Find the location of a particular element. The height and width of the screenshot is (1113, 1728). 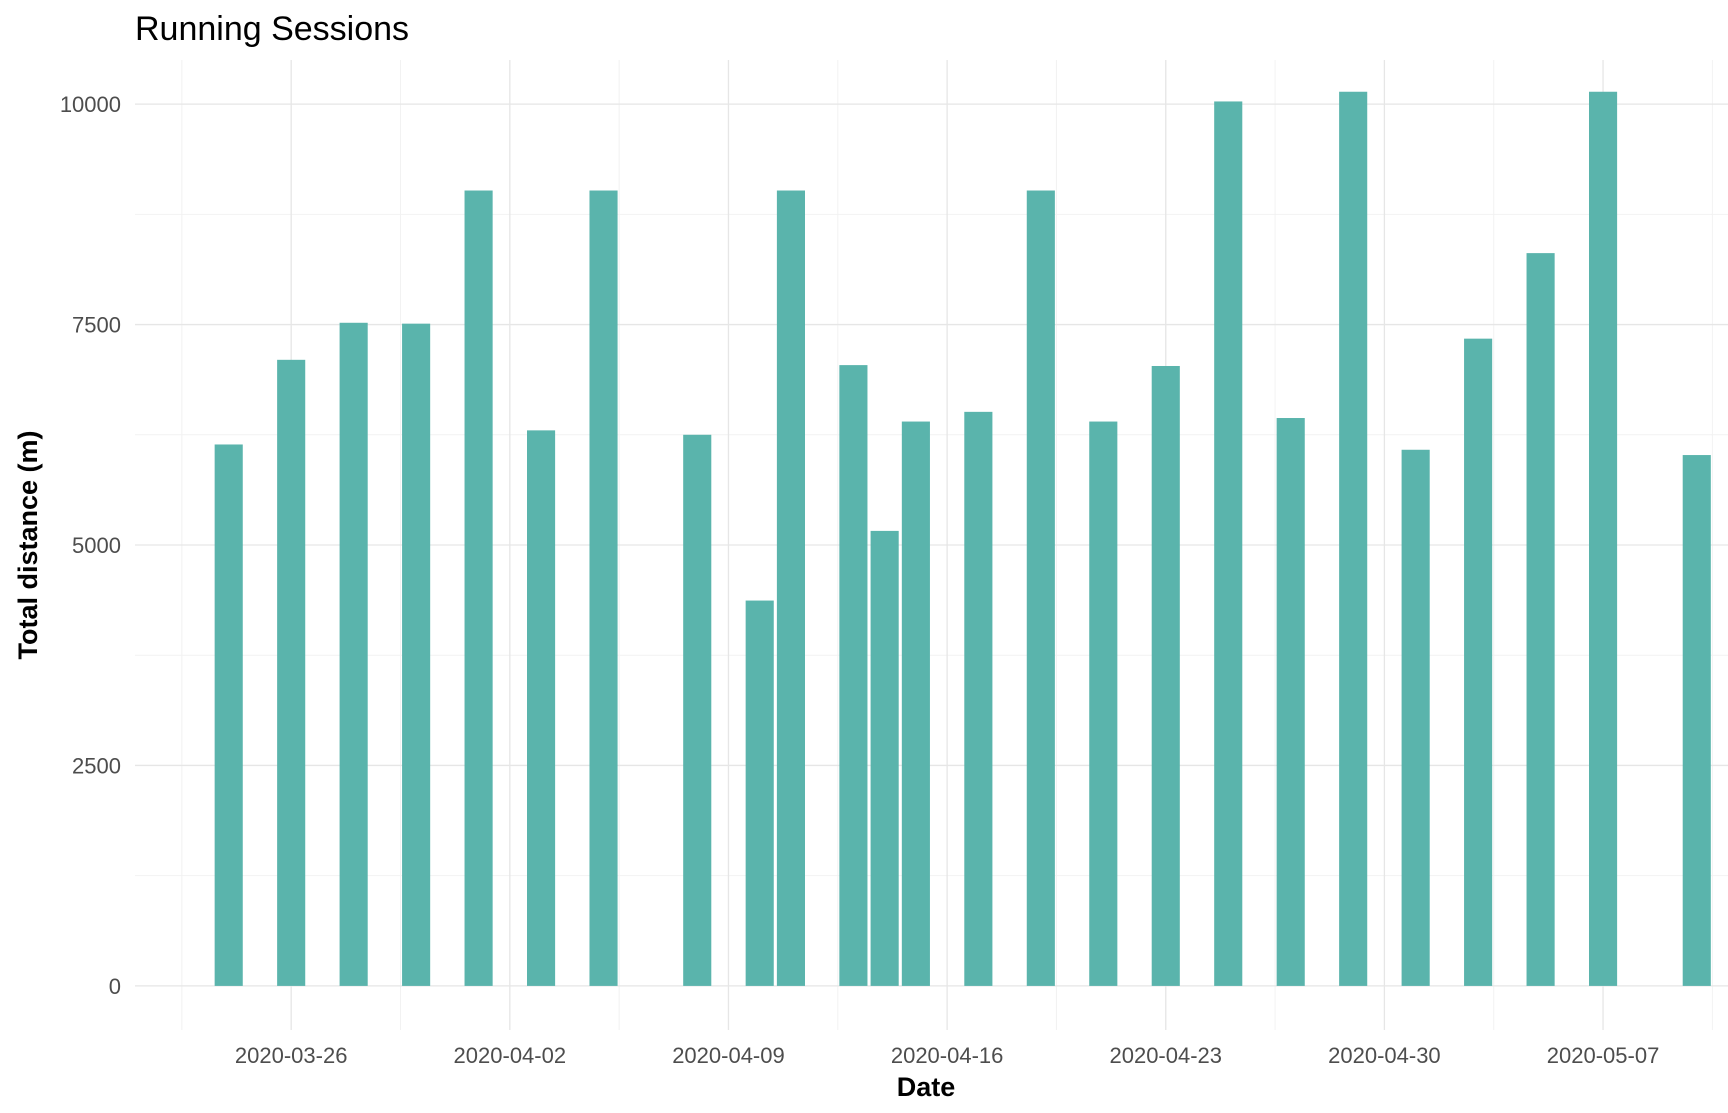

x-tick-label: 2020-04-30 is located at coordinates (1384, 1055).